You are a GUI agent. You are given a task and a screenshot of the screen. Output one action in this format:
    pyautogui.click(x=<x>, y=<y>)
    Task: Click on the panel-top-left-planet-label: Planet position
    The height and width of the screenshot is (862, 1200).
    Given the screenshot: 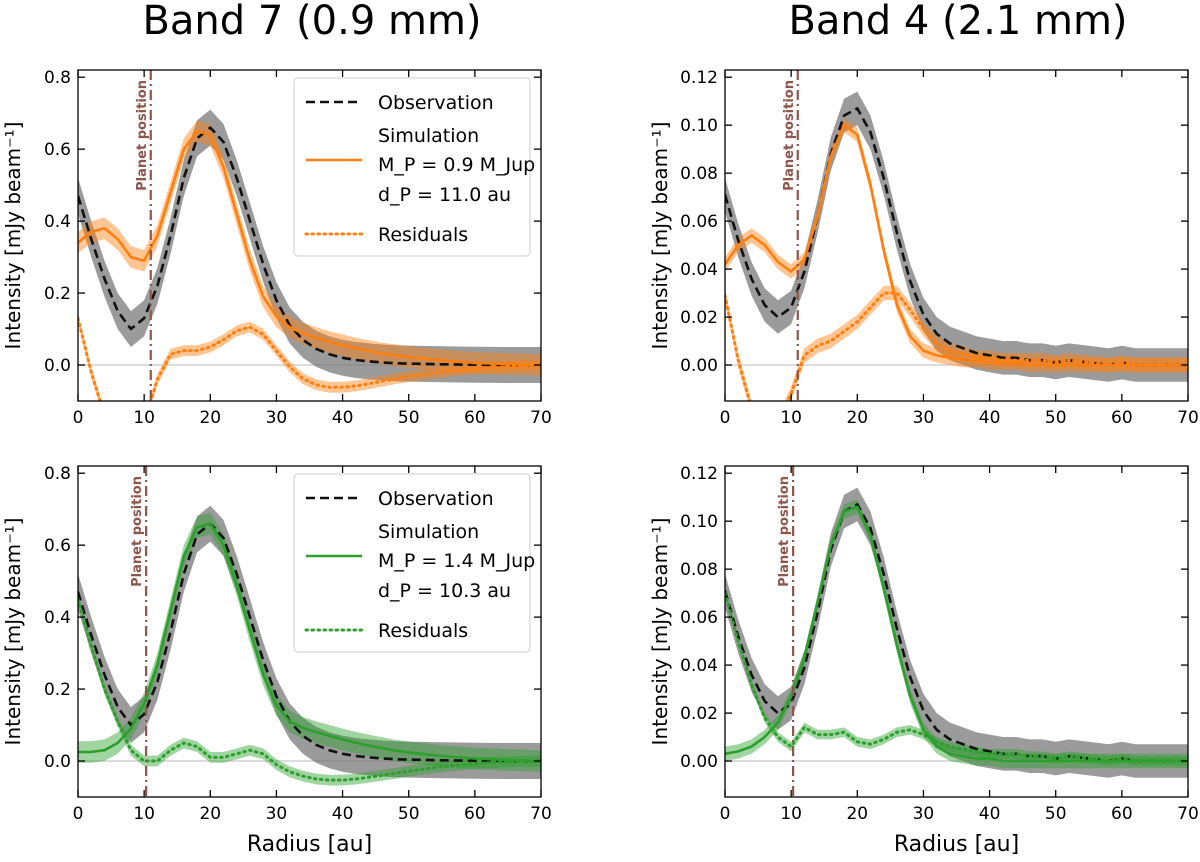 What is the action you would take?
    pyautogui.click(x=142, y=135)
    